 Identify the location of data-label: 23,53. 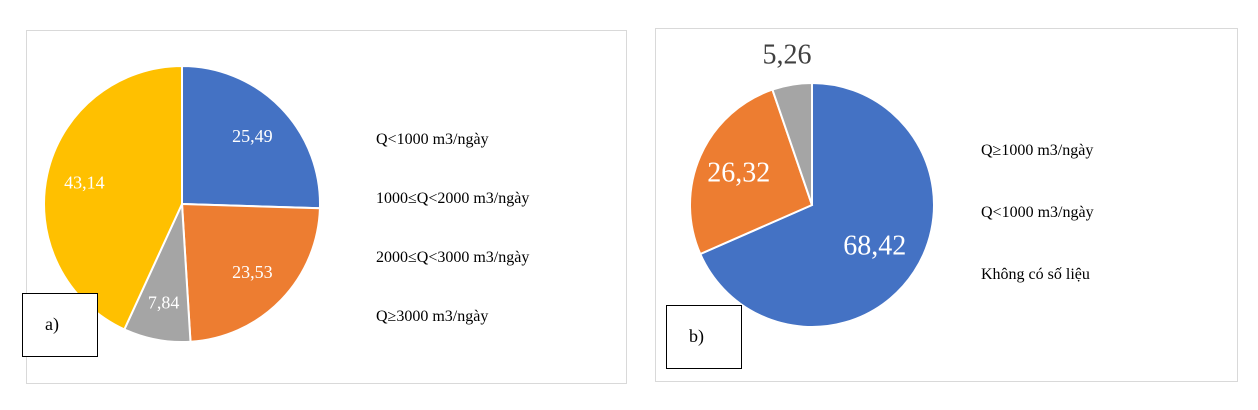
(252, 272).